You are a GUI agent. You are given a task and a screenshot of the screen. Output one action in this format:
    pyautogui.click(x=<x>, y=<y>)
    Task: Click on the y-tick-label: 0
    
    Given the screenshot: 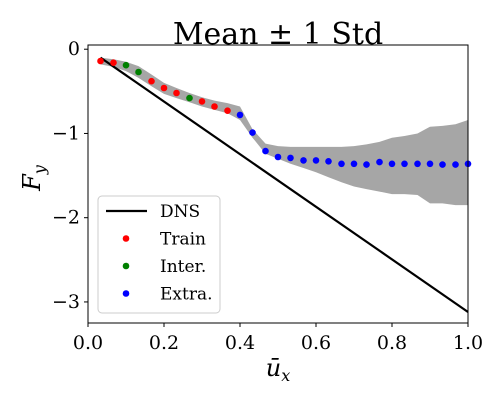 What is the action you would take?
    pyautogui.click(x=74, y=49)
    